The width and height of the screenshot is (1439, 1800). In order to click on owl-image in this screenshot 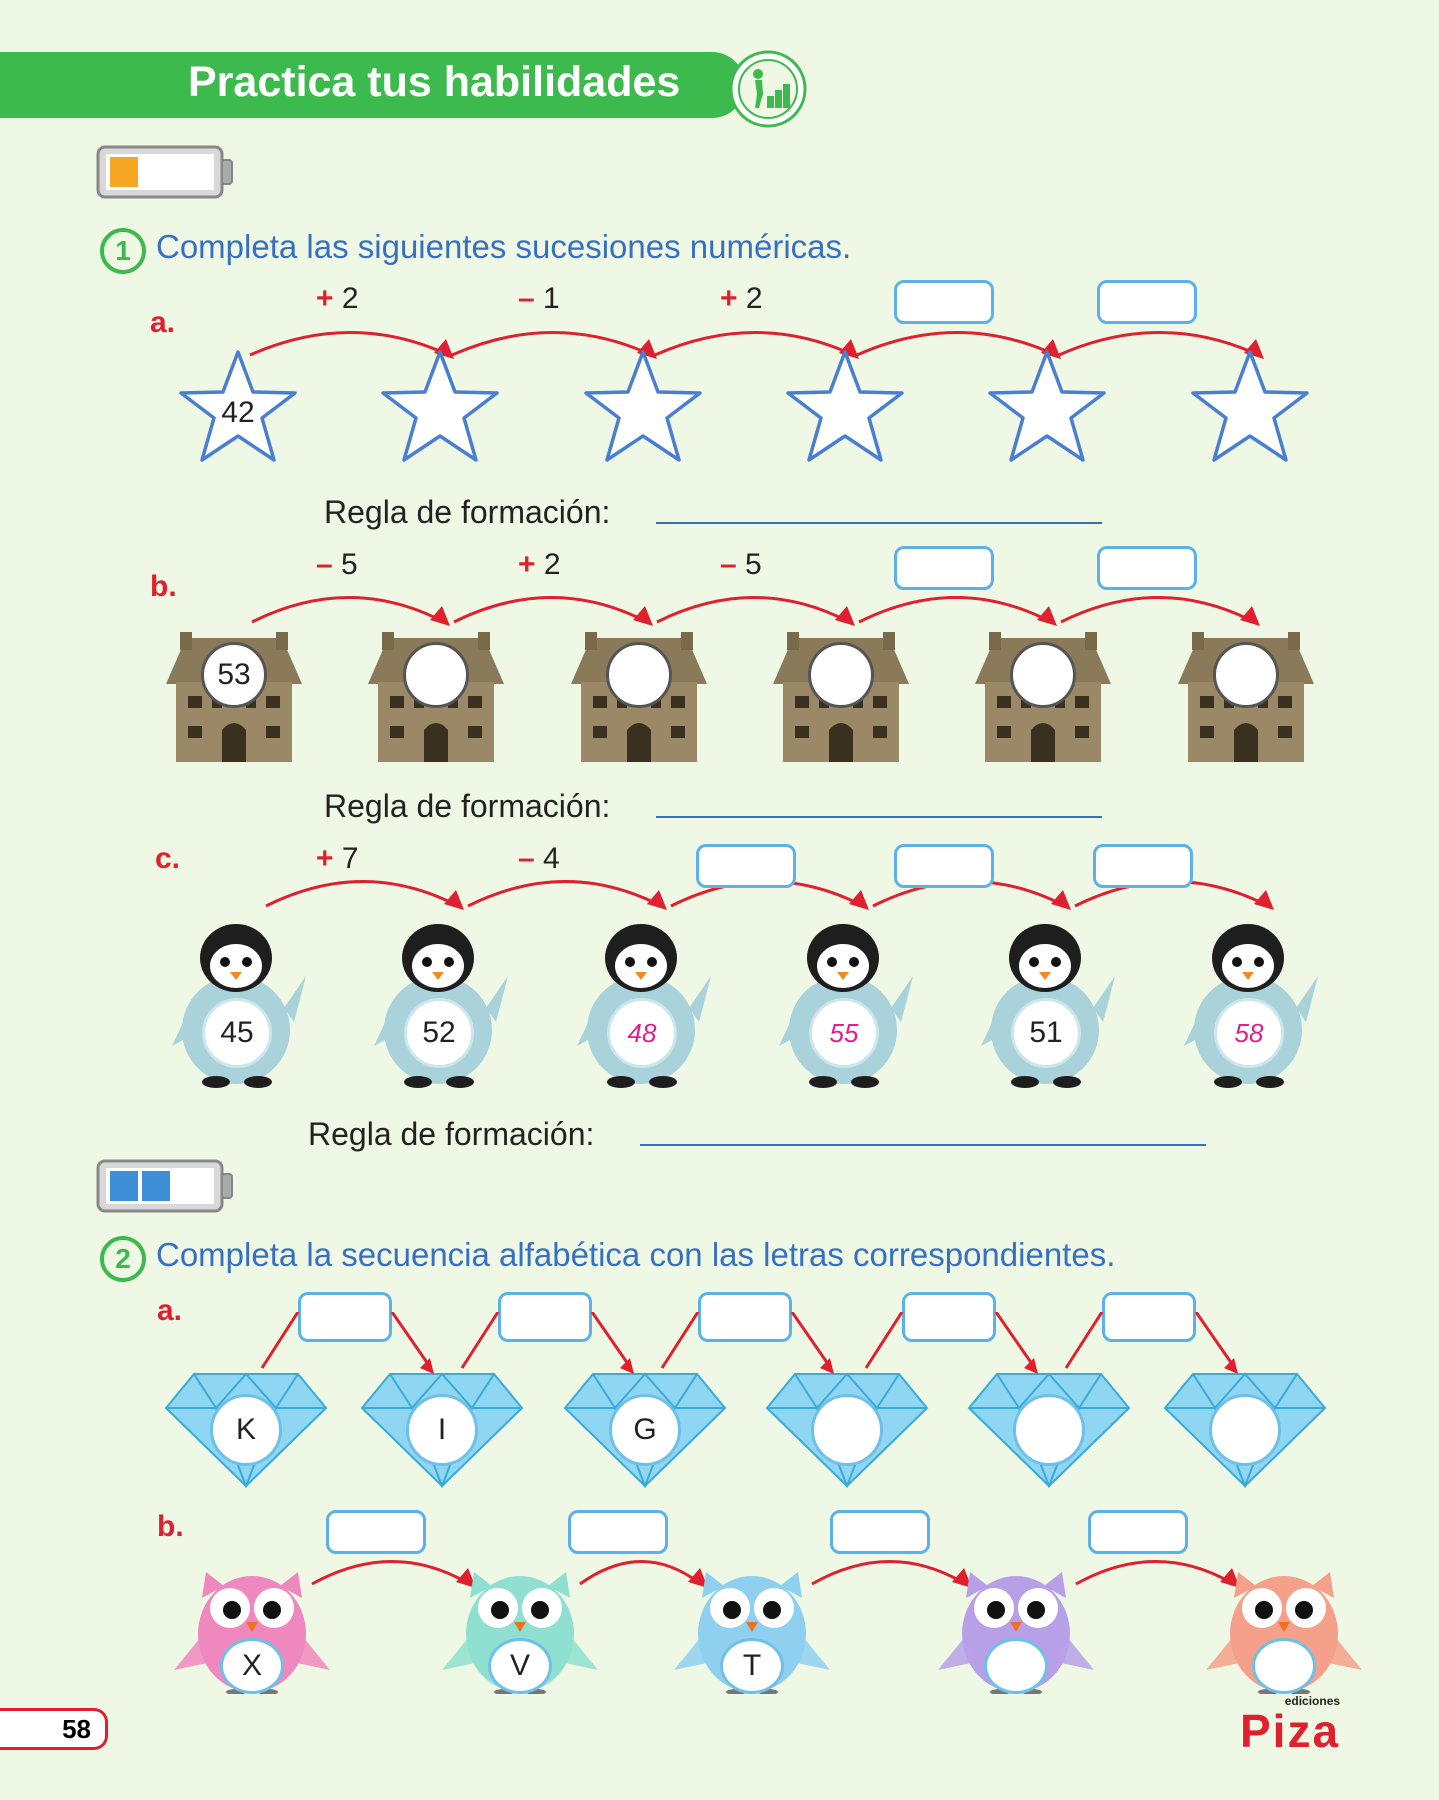, I will do `click(1016, 1626)`.